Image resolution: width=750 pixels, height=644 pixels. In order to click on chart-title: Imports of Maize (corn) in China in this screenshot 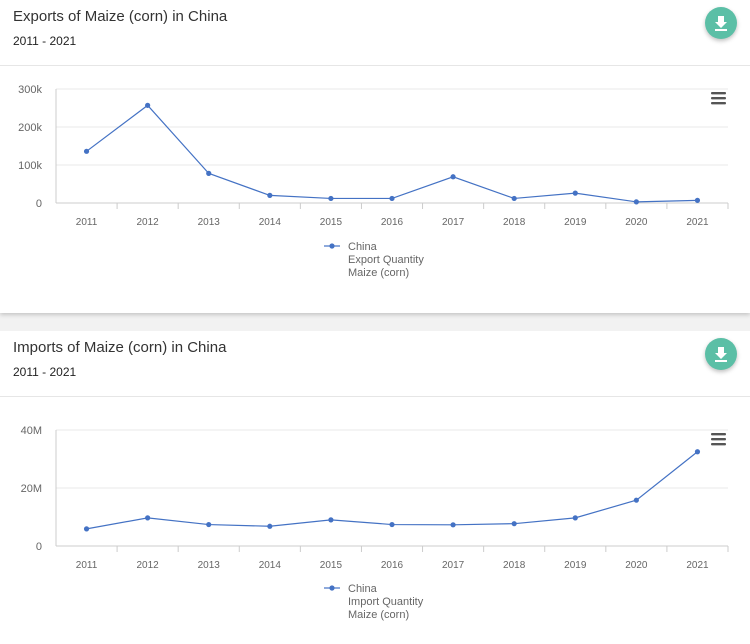, I will do `click(120, 347)`.